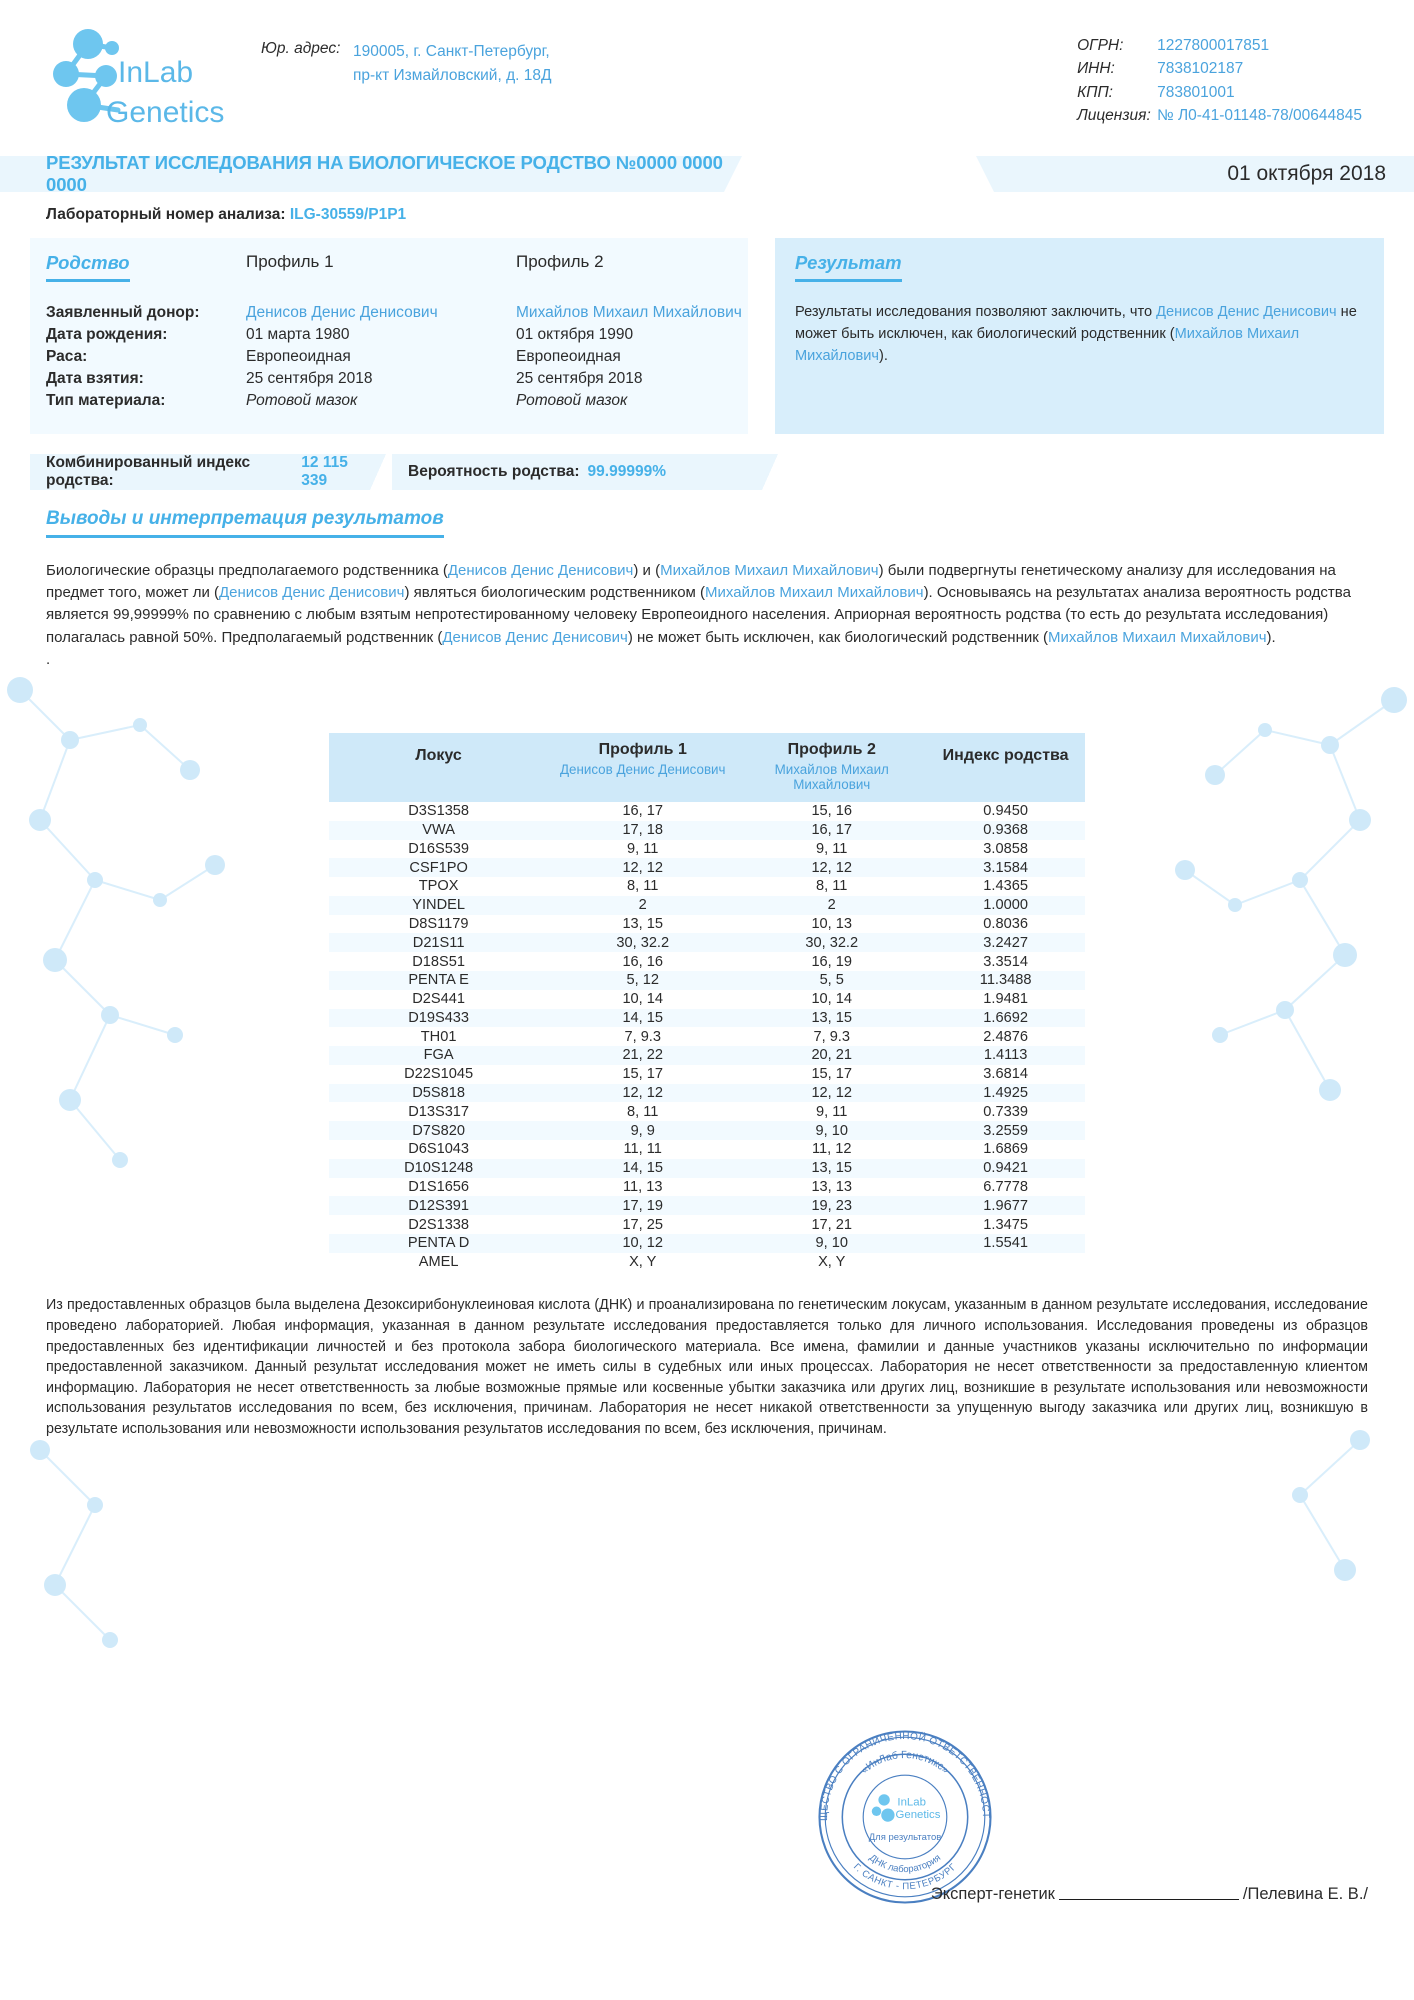 This screenshot has height=2000, width=1414. Describe the element at coordinates (560, 261) in the screenshot. I see `profile-2-title: Профиль 2` at that location.